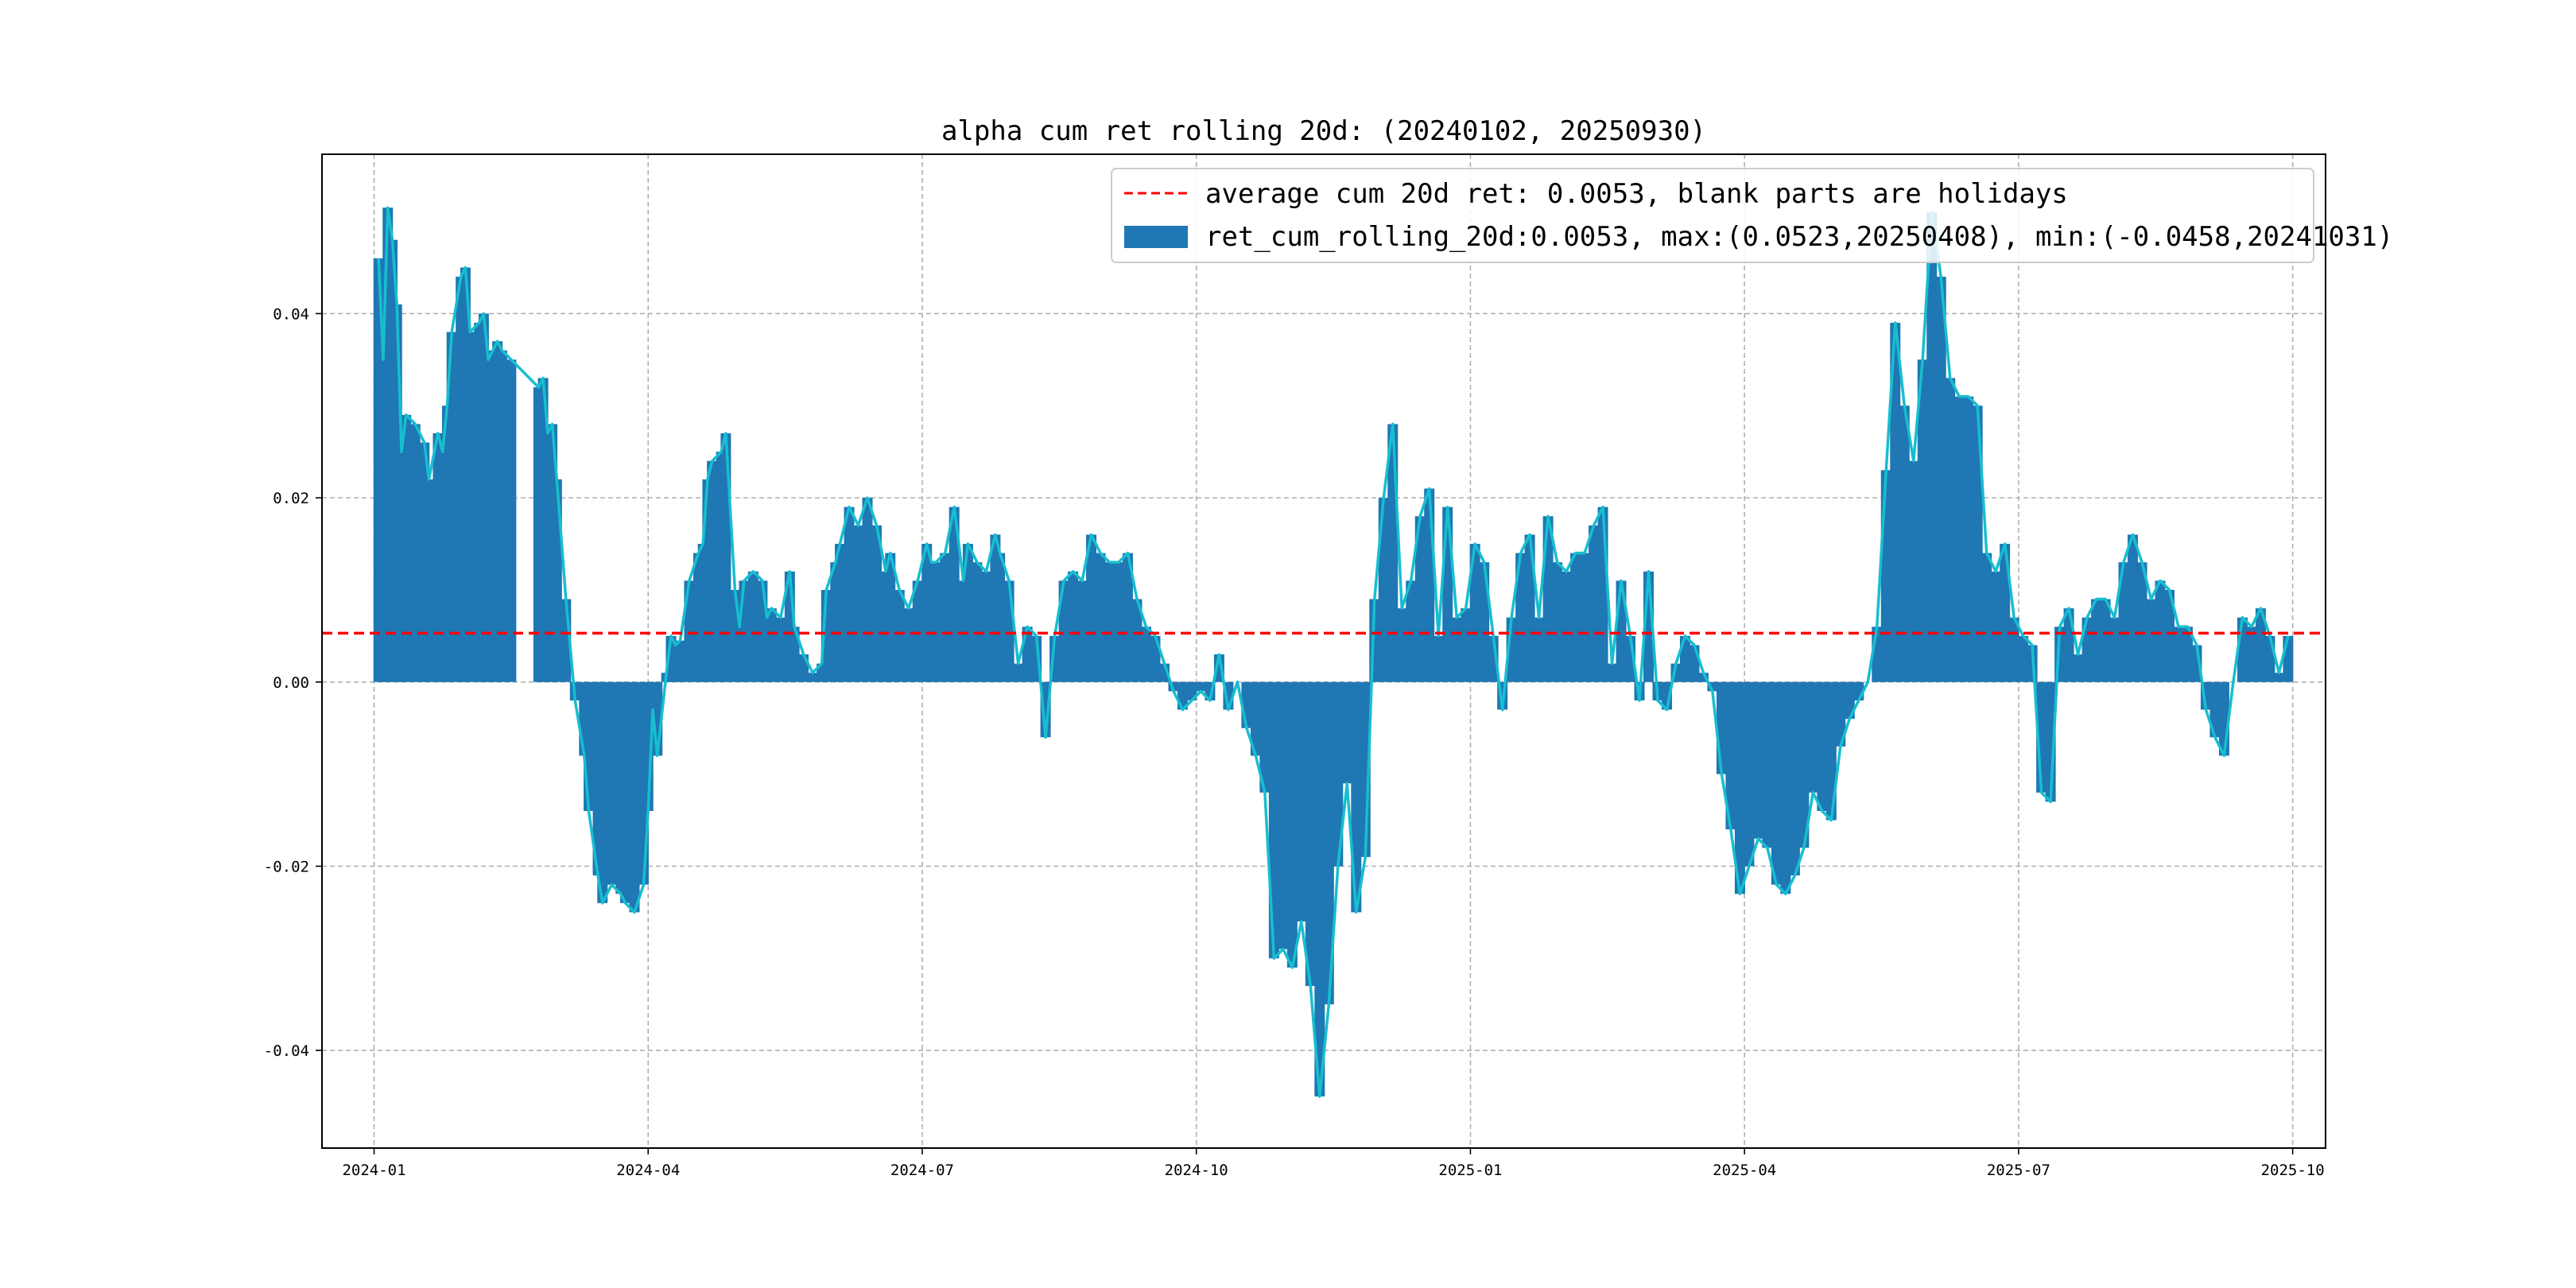 This screenshot has height=1288, width=2576. Describe the element at coordinates (1197, 1170) in the screenshot. I see `x-tick-label: 2024-10` at that location.